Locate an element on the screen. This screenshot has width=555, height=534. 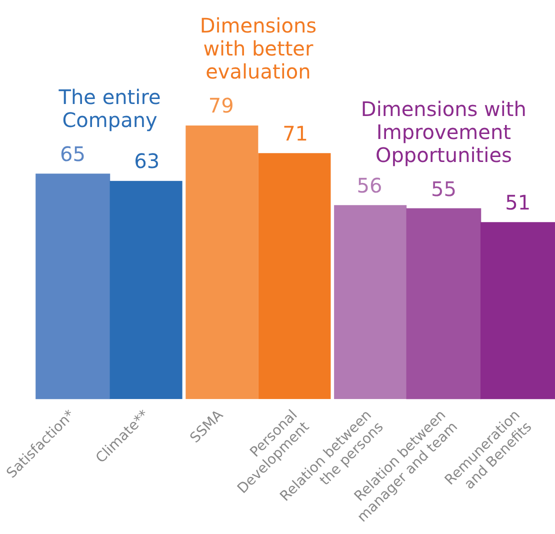
data-label: 63 is located at coordinates (147, 161).